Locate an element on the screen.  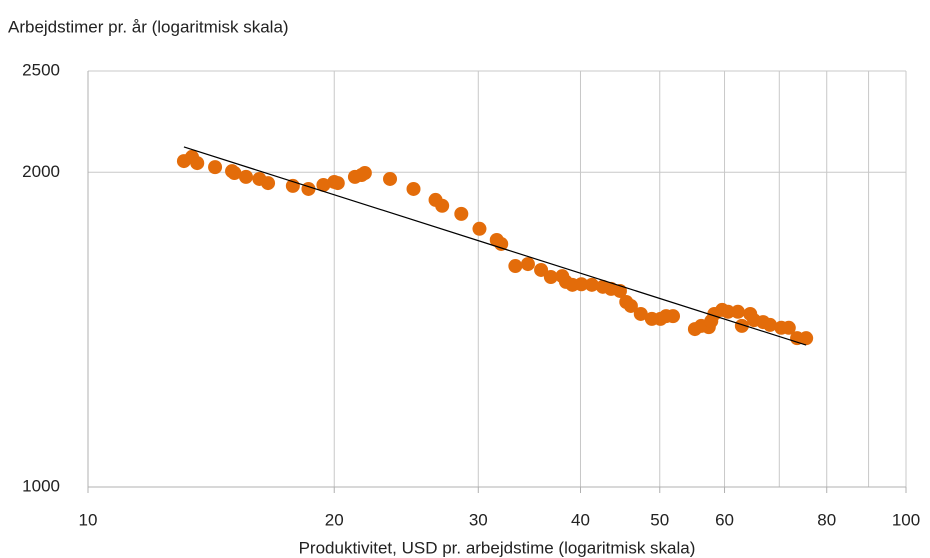
y-tick-label: 2500 is located at coordinates (41, 69).